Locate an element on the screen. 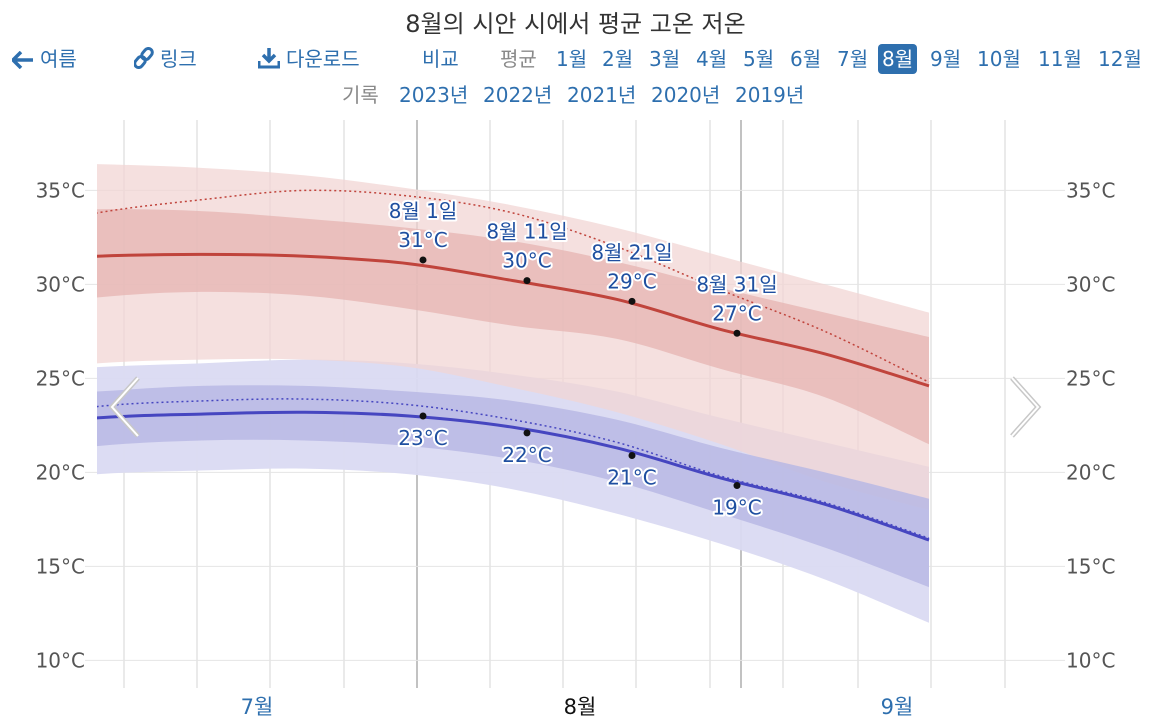  low-temp-dotted-line is located at coordinates (513, 468).